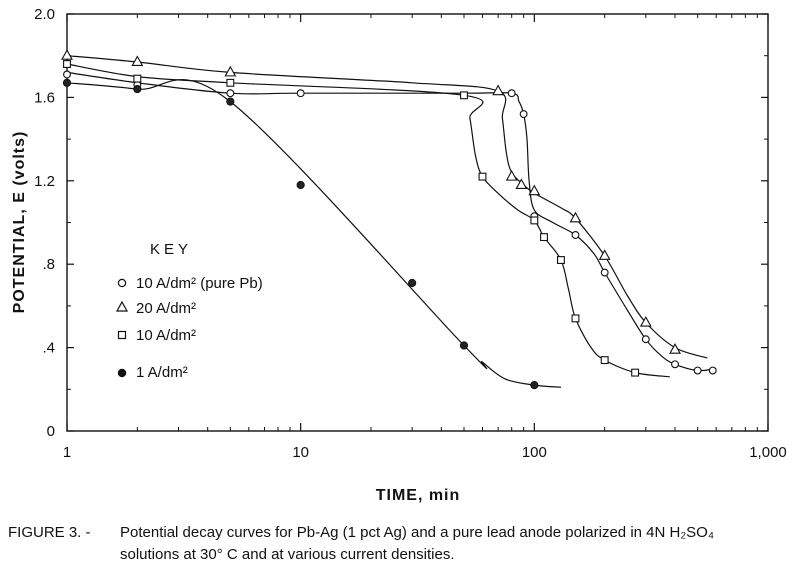 The height and width of the screenshot is (572, 800). I want to click on y-tick-label: 2.0, so click(44, 14).